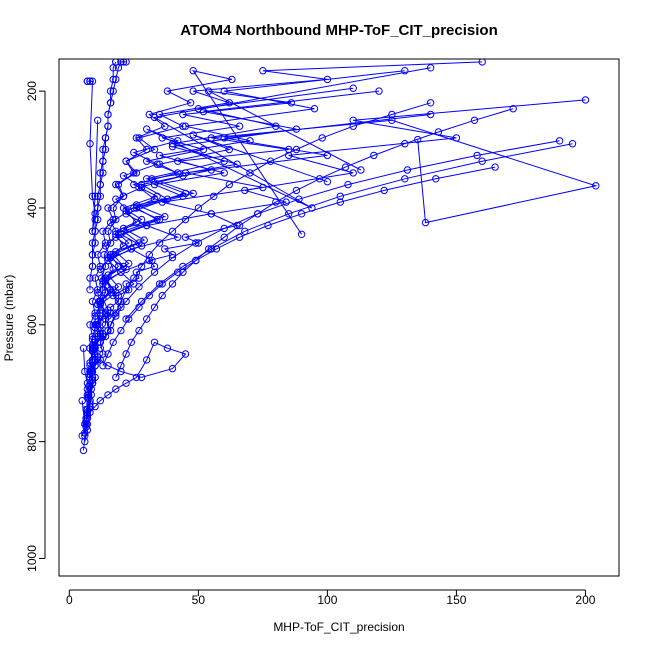 The height and width of the screenshot is (650, 650). What do you see at coordinates (585, 600) in the screenshot?
I see `x-tick-label: 200` at bounding box center [585, 600].